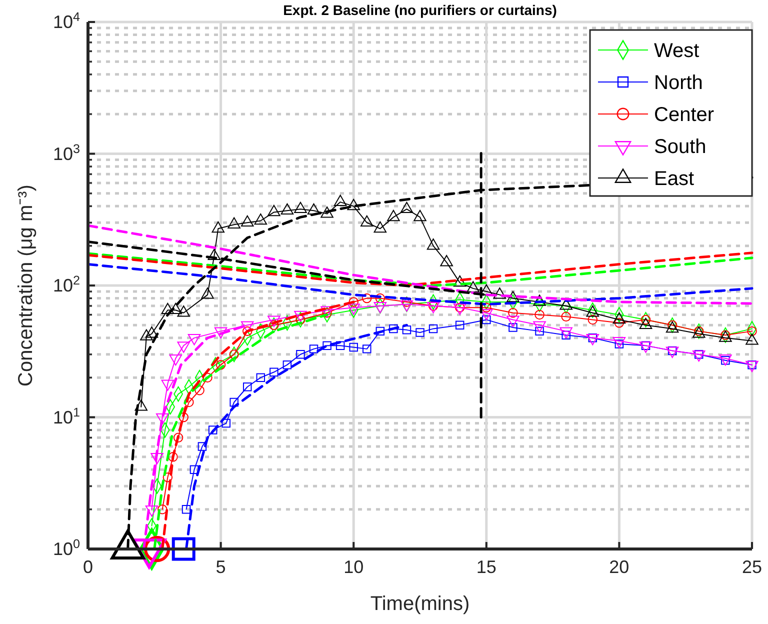 This screenshot has width=768, height=624. Describe the element at coordinates (66, 285) in the screenshot. I see `y-tick-label: 10$^{2}$` at that location.